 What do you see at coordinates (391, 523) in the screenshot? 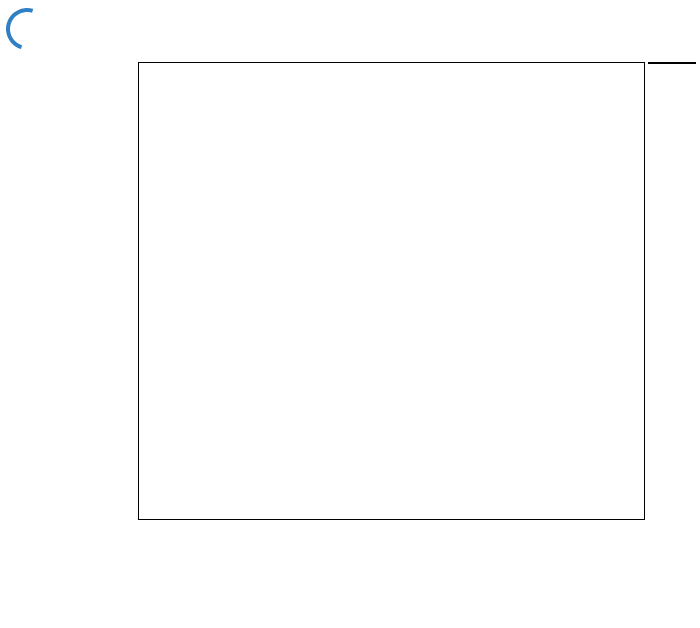
I see `x-axis-ticks` at bounding box center [391, 523].